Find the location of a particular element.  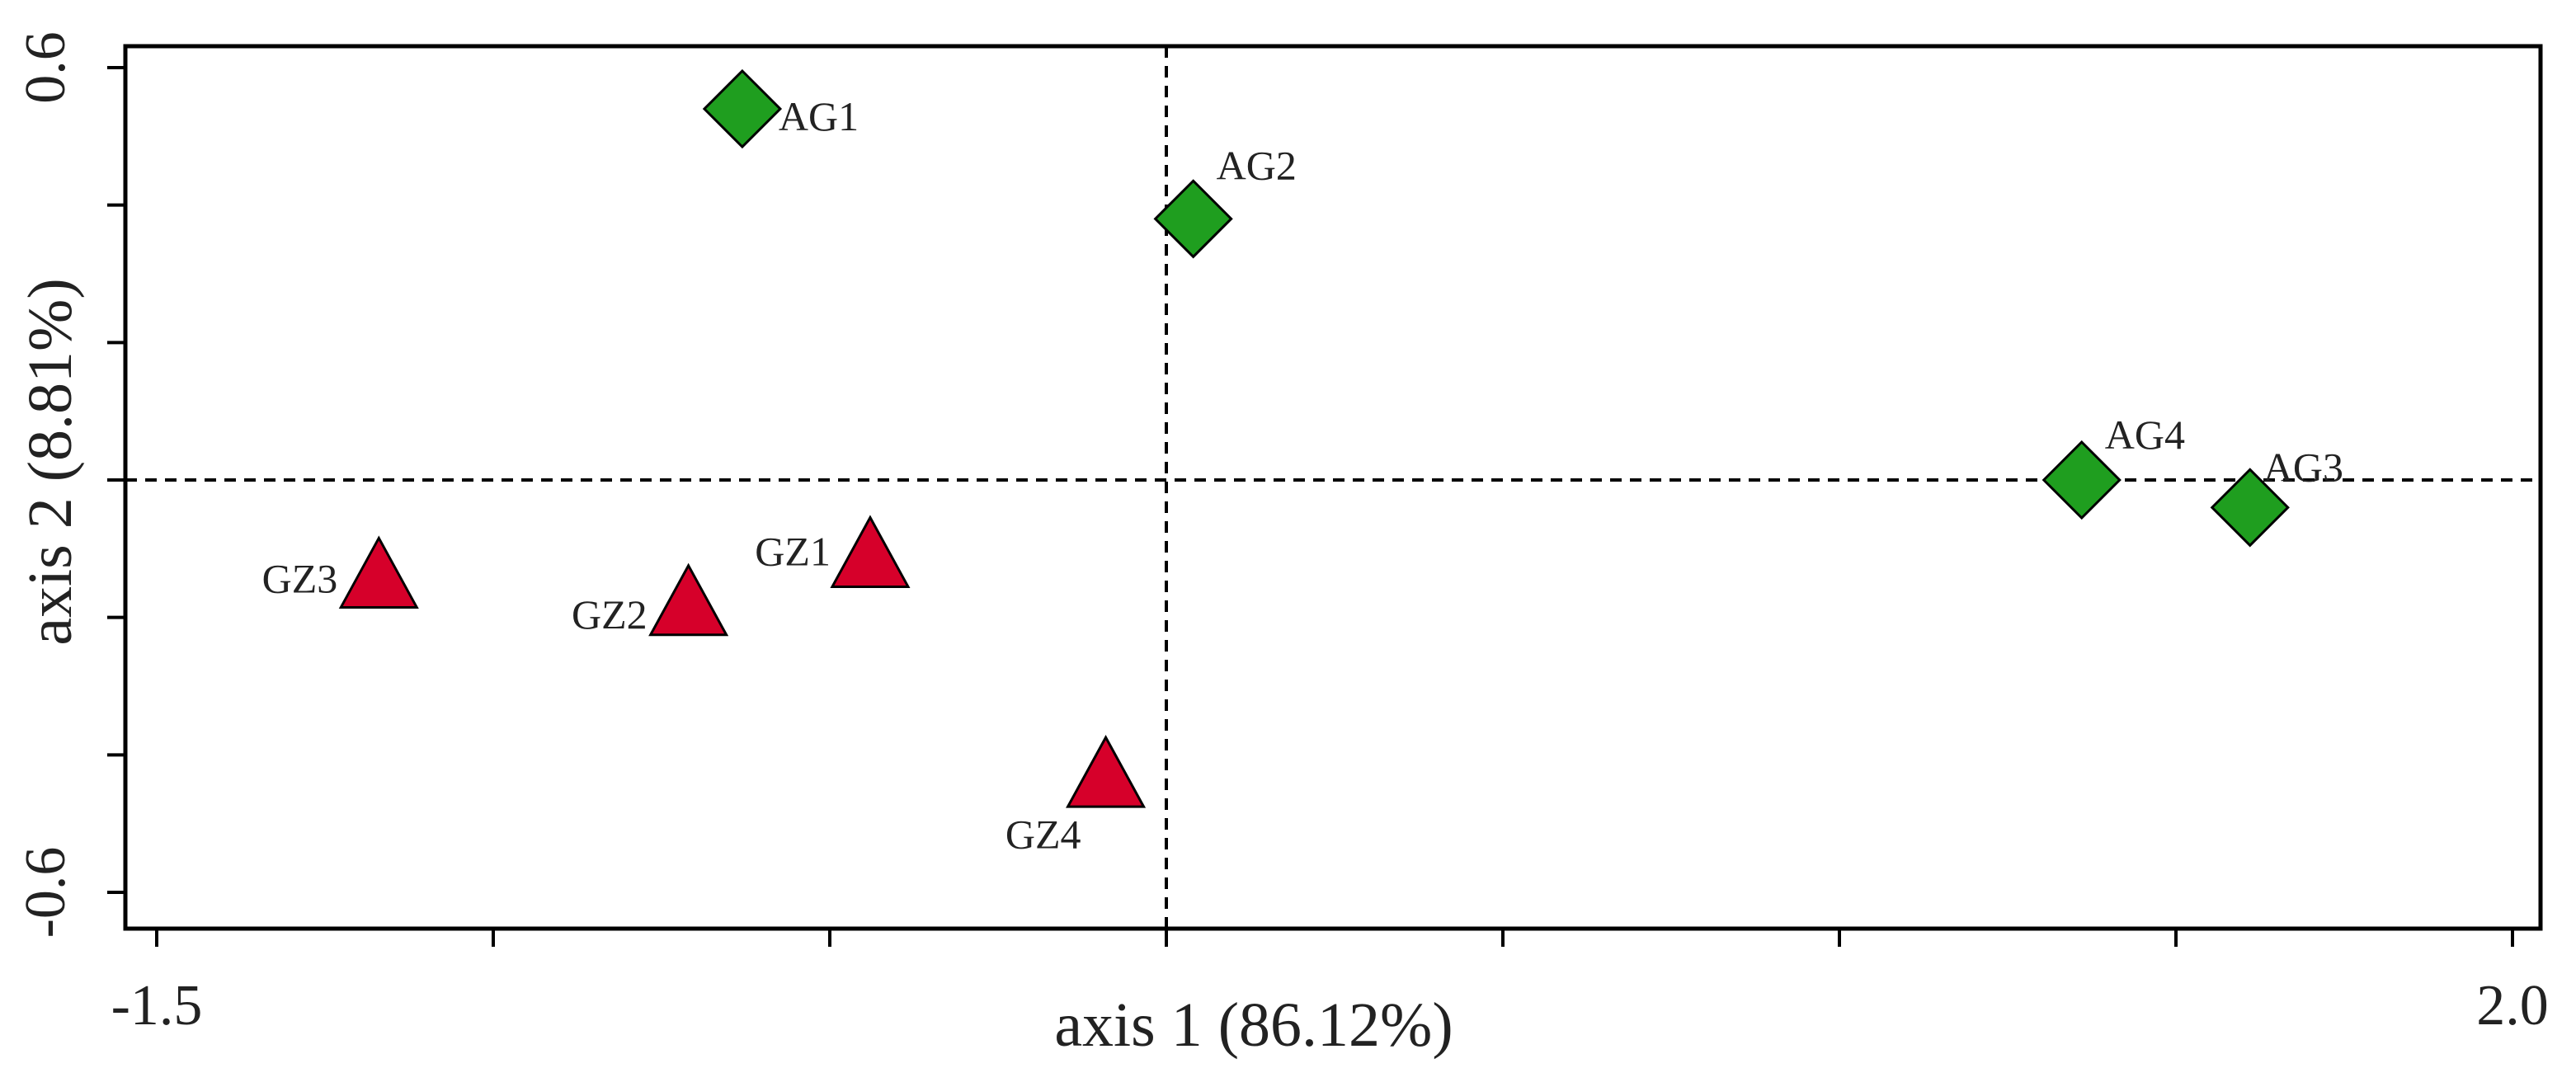

marker-diamond-ag1 is located at coordinates (742, 108).